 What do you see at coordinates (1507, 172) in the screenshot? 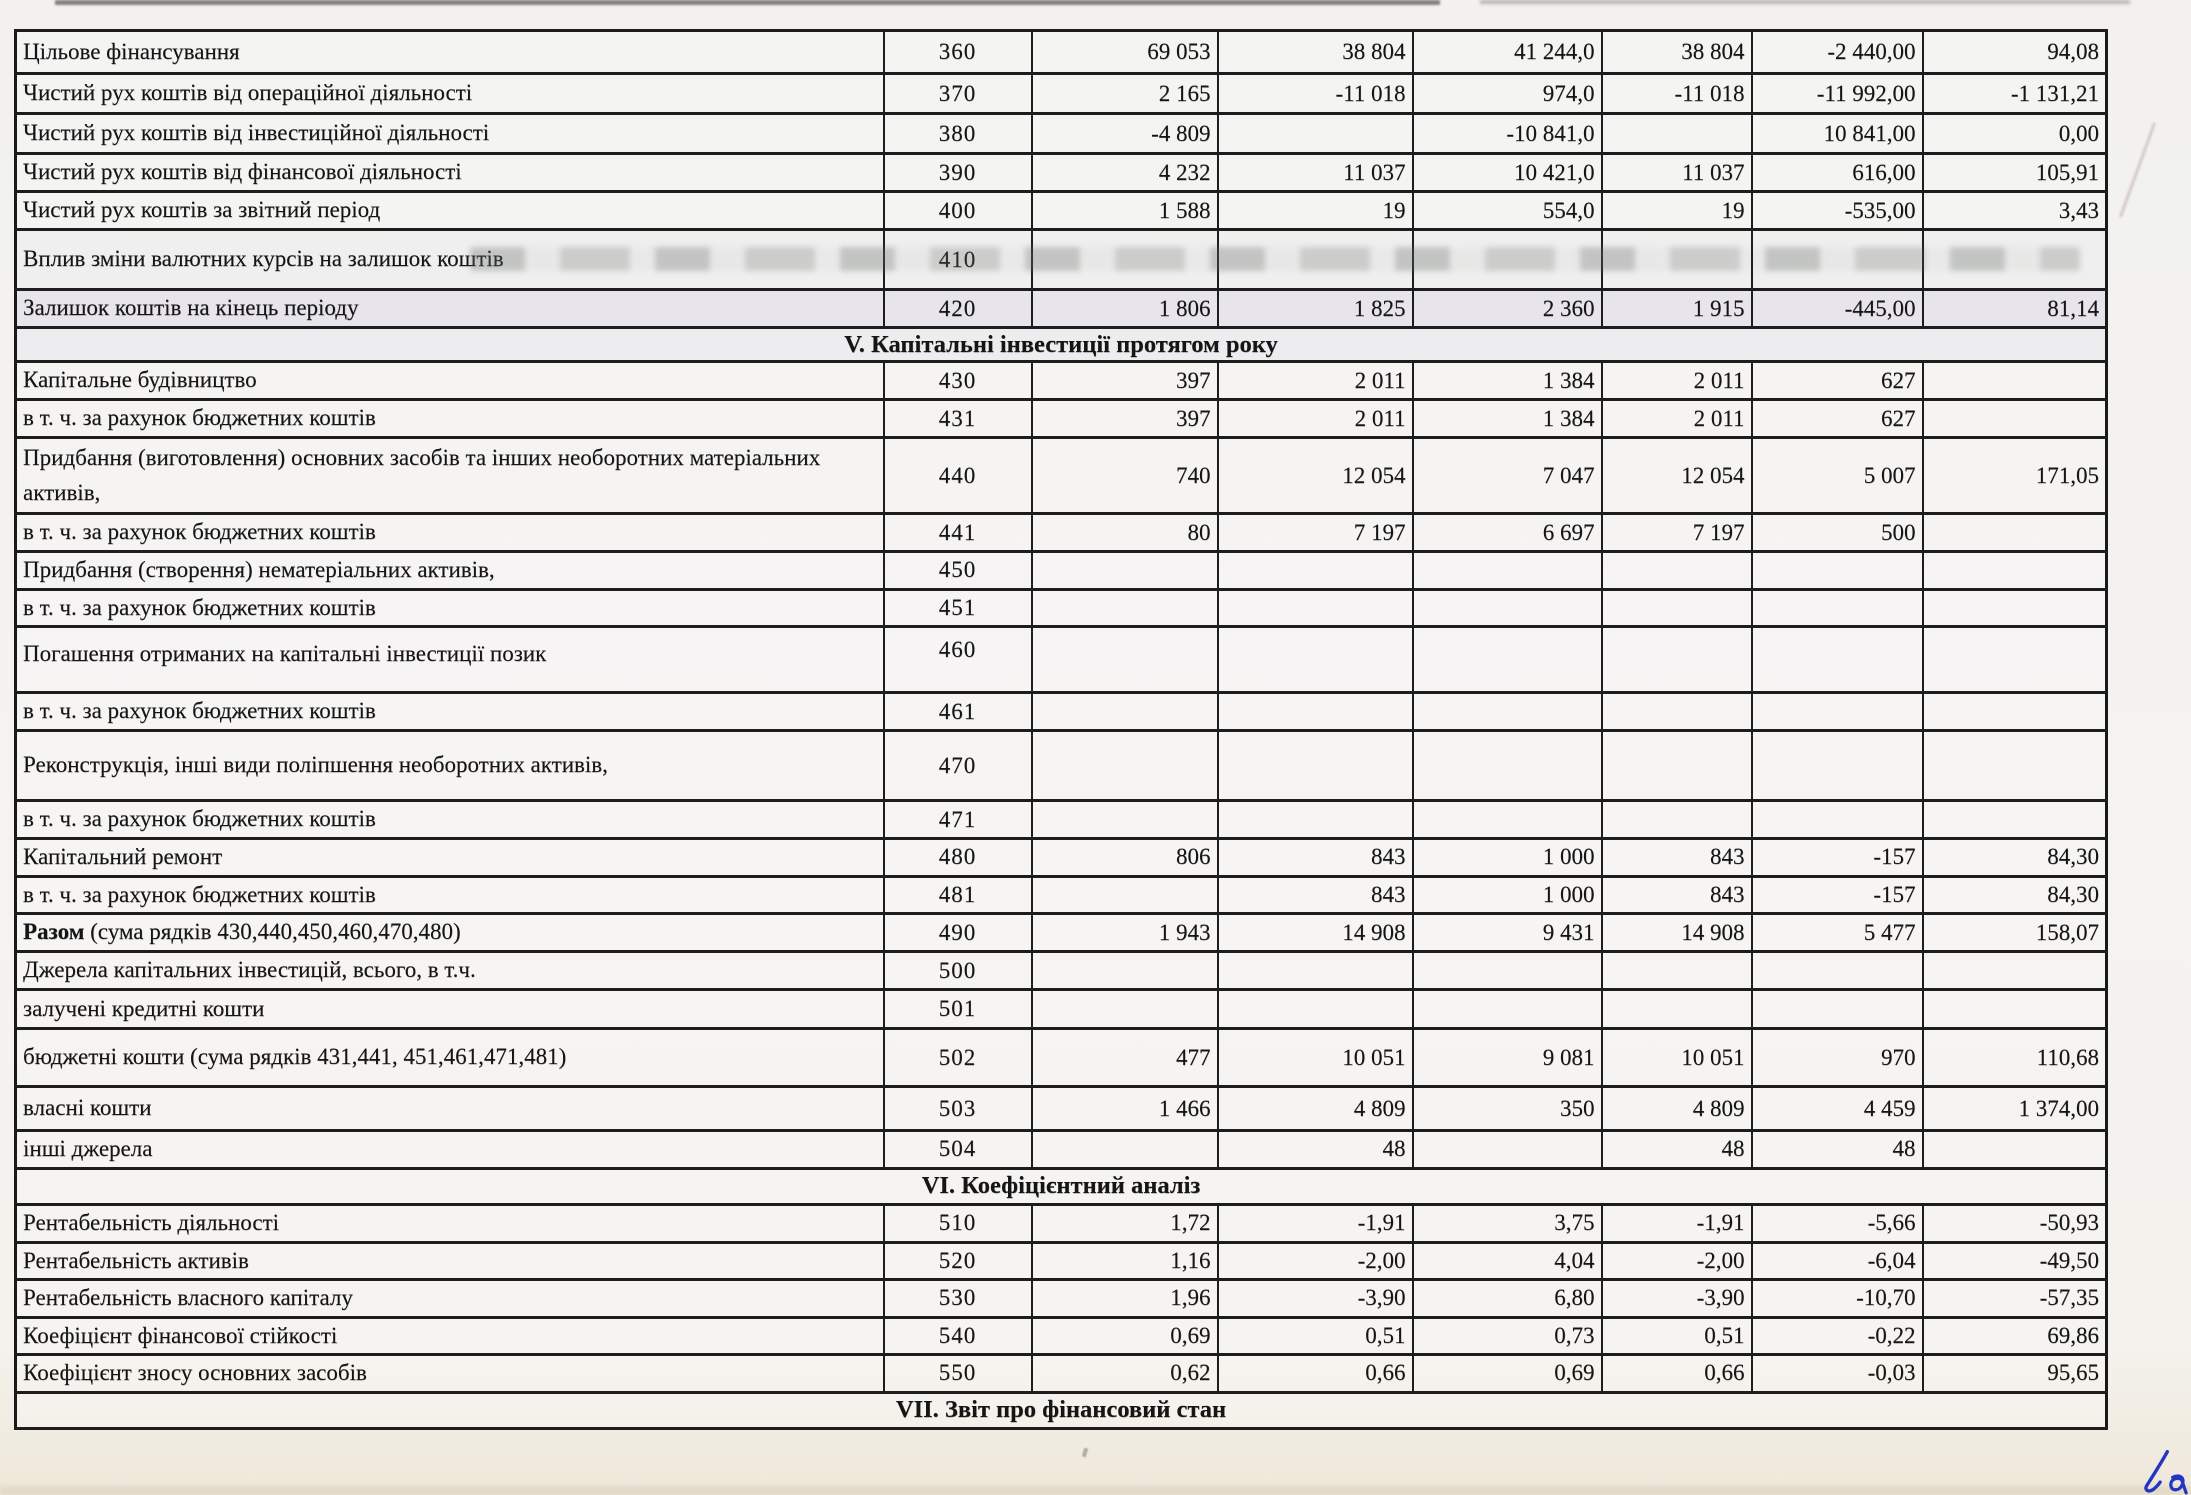
I see `cell-value: 10 421,0` at bounding box center [1507, 172].